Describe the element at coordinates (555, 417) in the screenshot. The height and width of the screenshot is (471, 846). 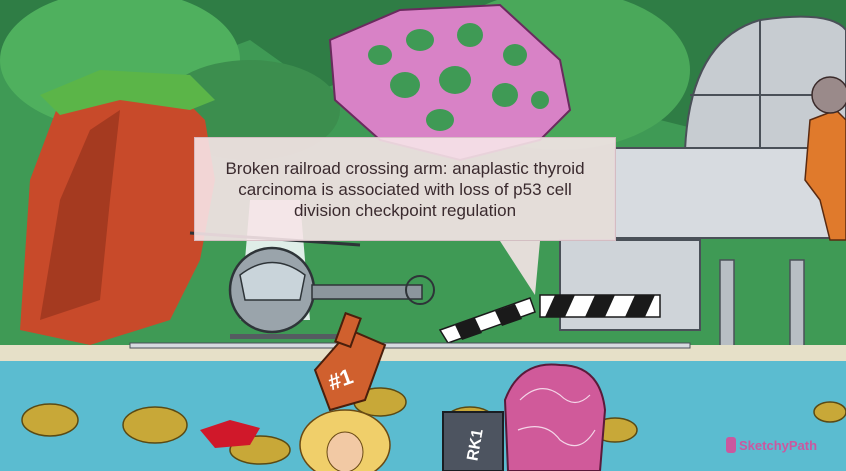
I see `brain-sign` at that location.